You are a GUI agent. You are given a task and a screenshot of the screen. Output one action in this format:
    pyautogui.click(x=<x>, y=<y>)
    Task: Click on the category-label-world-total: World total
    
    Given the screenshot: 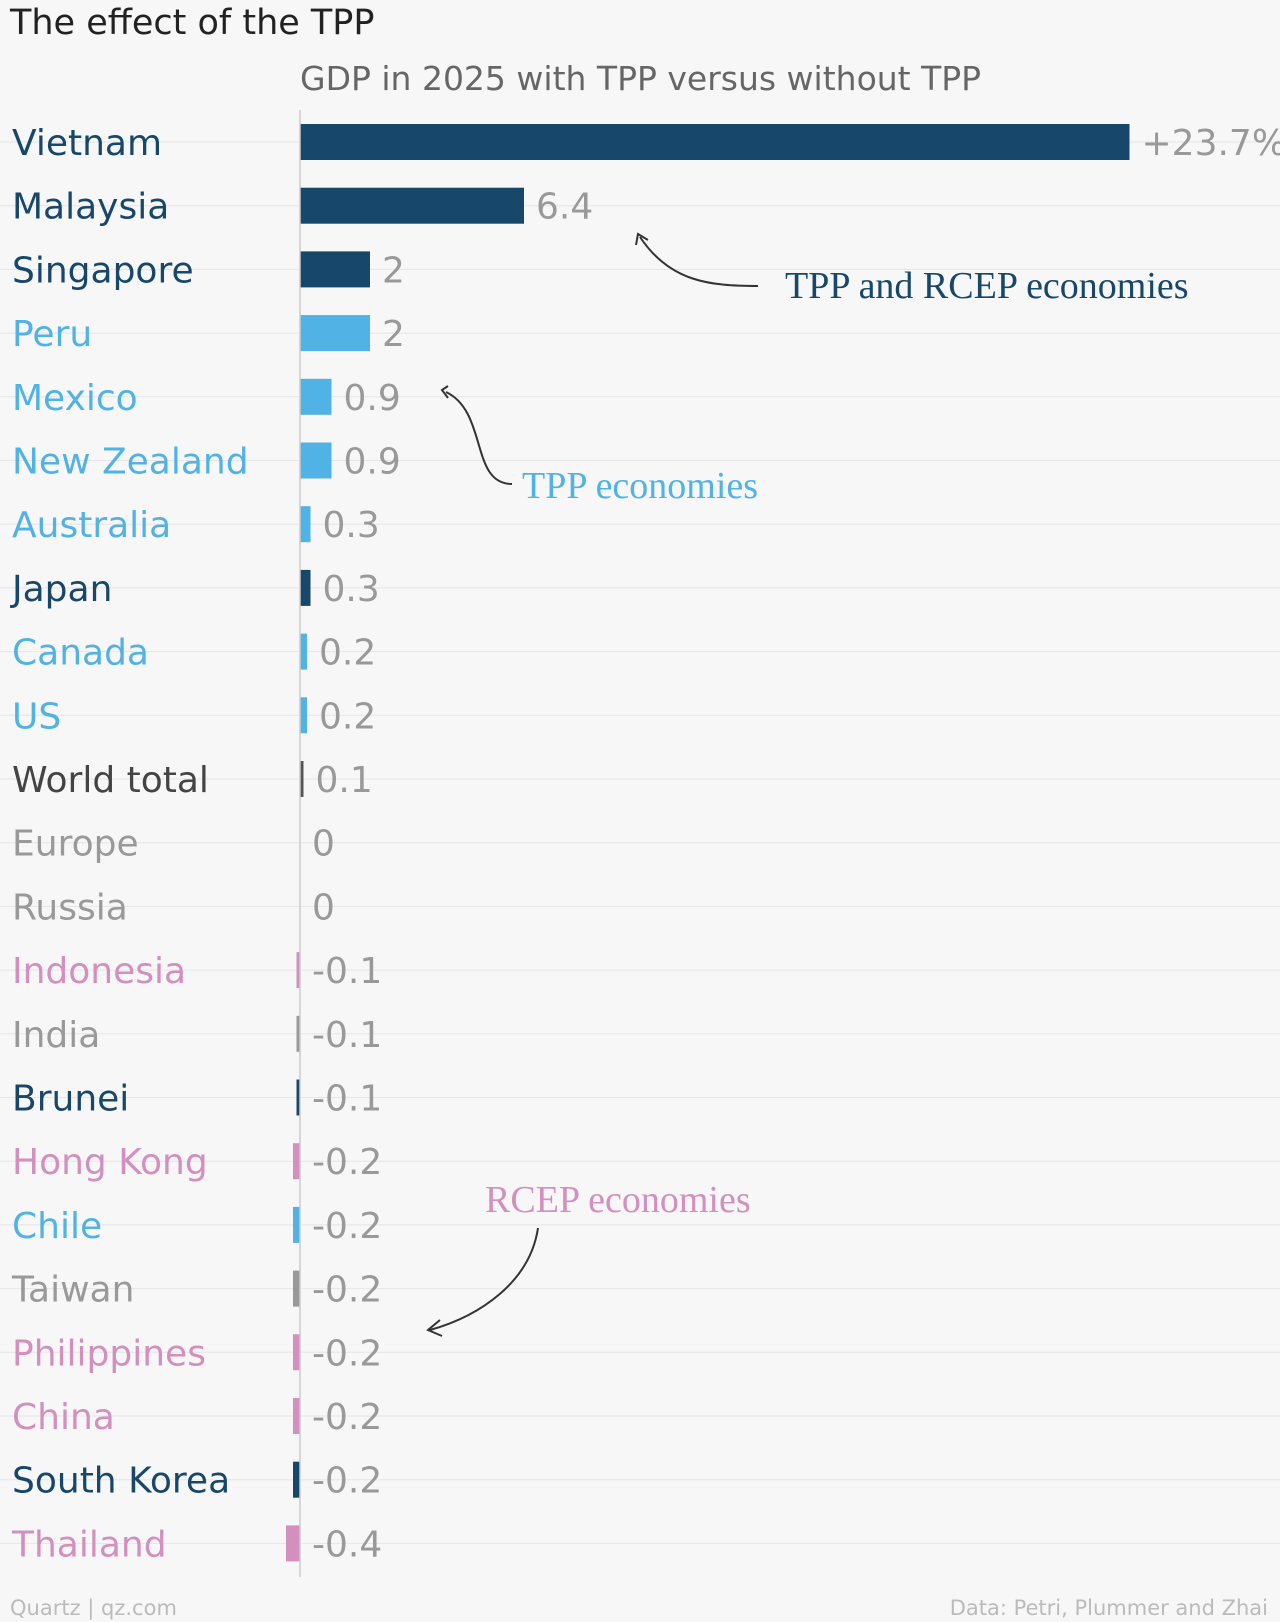 What is the action you would take?
    pyautogui.click(x=110, y=780)
    